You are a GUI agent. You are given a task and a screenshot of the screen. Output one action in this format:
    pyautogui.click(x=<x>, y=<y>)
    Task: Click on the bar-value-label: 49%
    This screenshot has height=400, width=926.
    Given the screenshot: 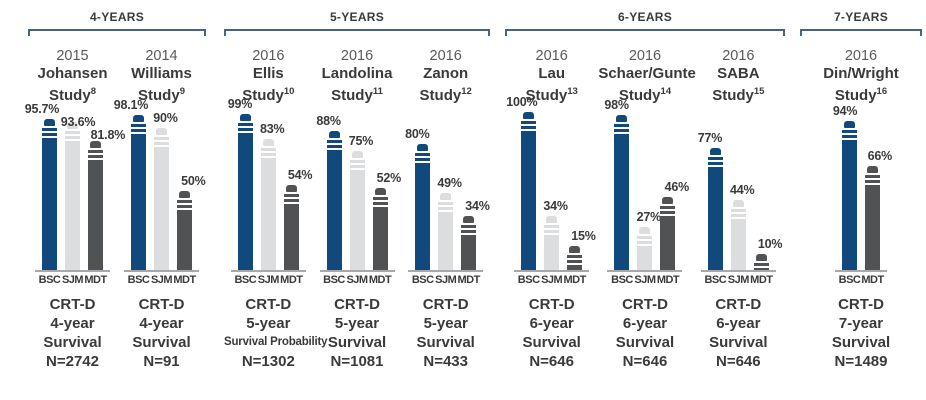 What is the action you would take?
    pyautogui.click(x=449, y=183)
    